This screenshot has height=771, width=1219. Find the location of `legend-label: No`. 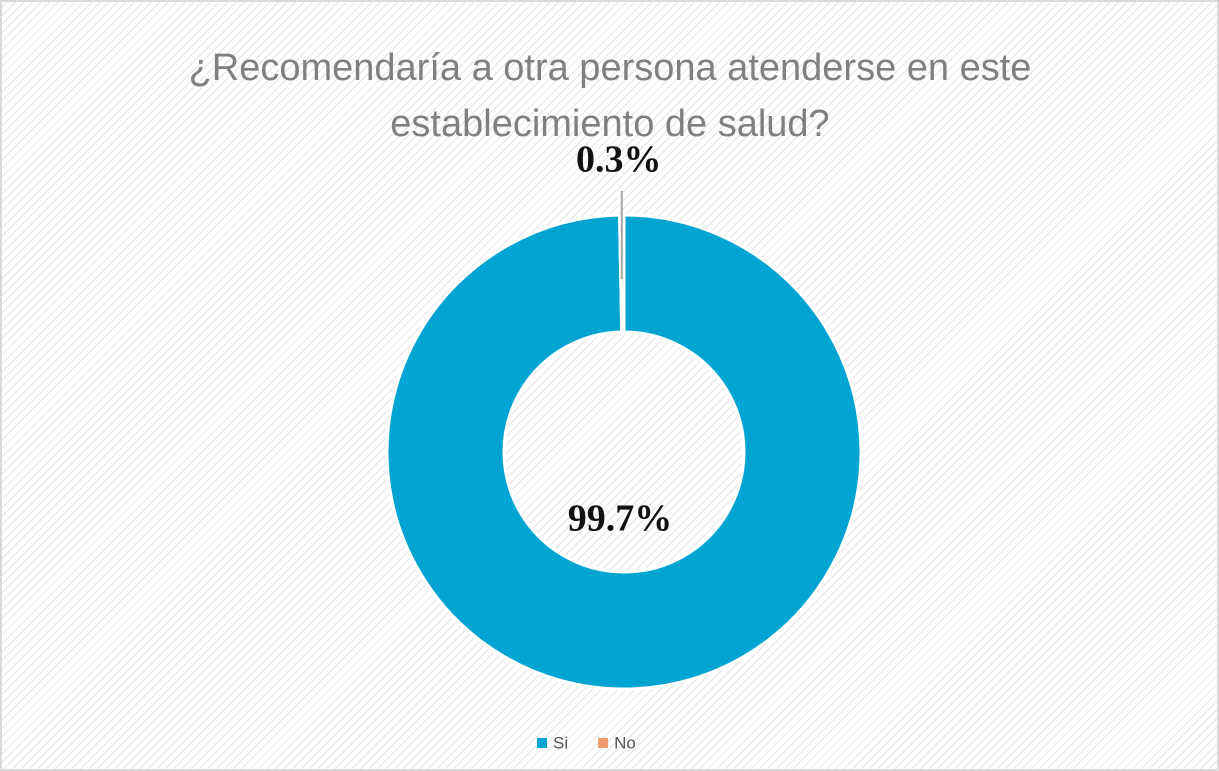

legend-label: No is located at coordinates (625, 742).